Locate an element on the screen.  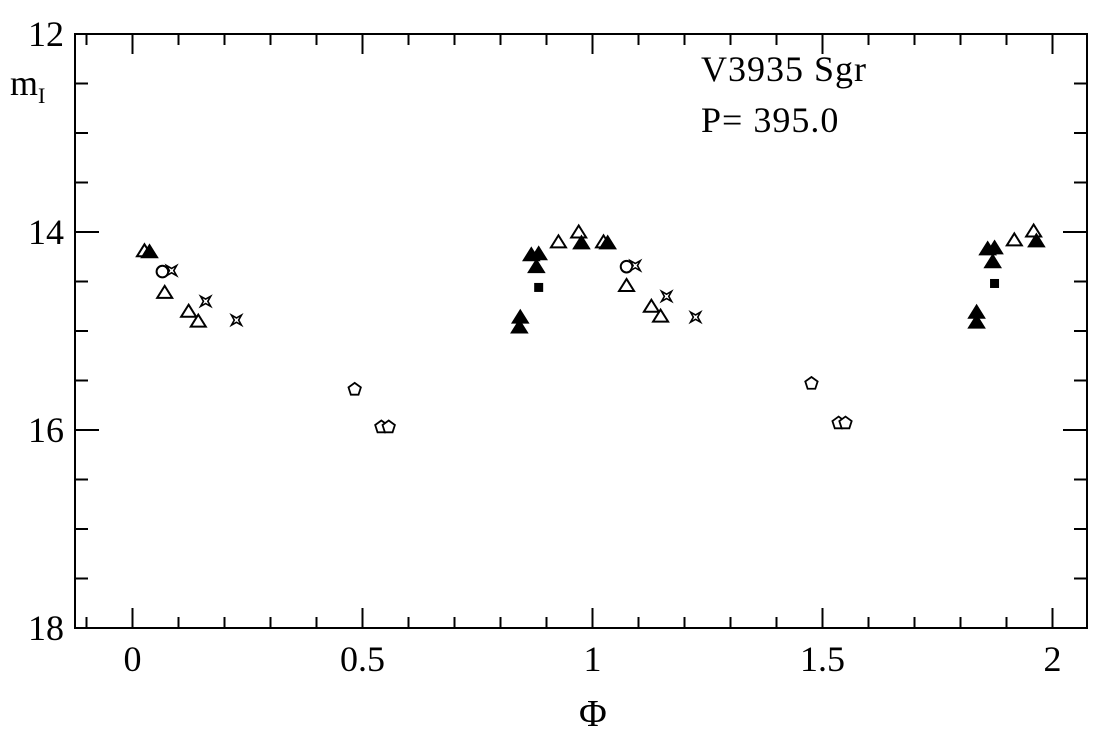
x-tick-label: 1.5 is located at coordinates (822, 659).